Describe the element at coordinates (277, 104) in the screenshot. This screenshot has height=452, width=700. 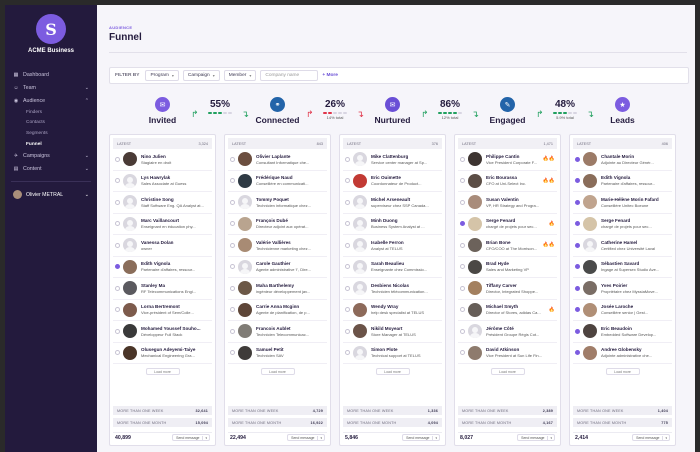
I see `connect-icon: ⚭` at that location.